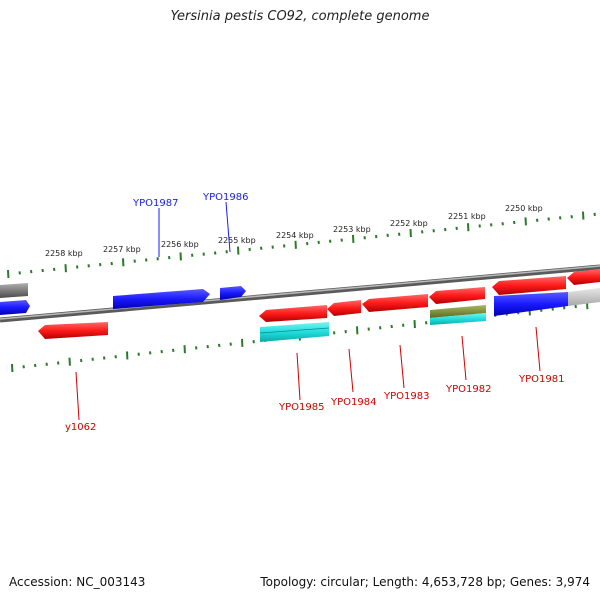  Describe the element at coordinates (298, 376) in the screenshot. I see `leader-ypo1985` at that location.